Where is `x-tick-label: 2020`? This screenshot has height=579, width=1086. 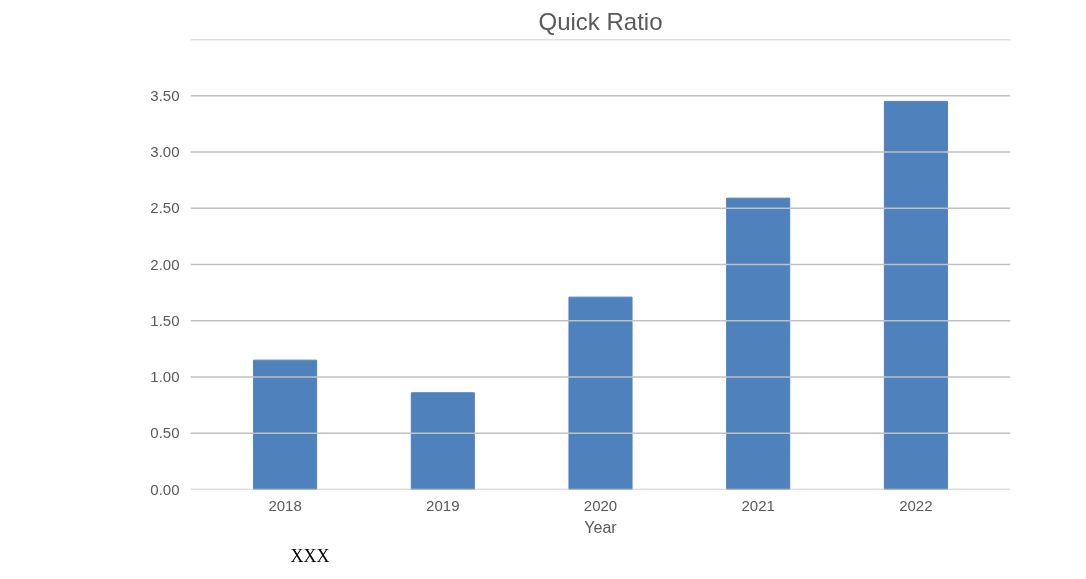
x-tick-label: 2020 is located at coordinates (600, 505).